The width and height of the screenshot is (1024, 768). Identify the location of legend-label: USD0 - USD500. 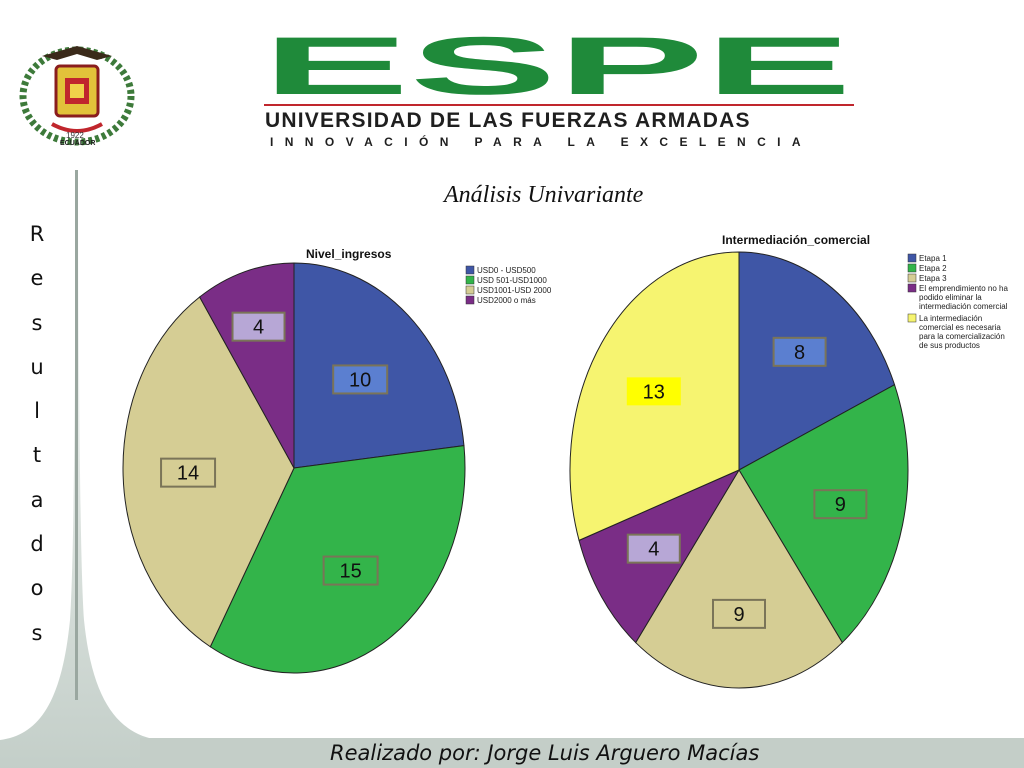
(506, 270).